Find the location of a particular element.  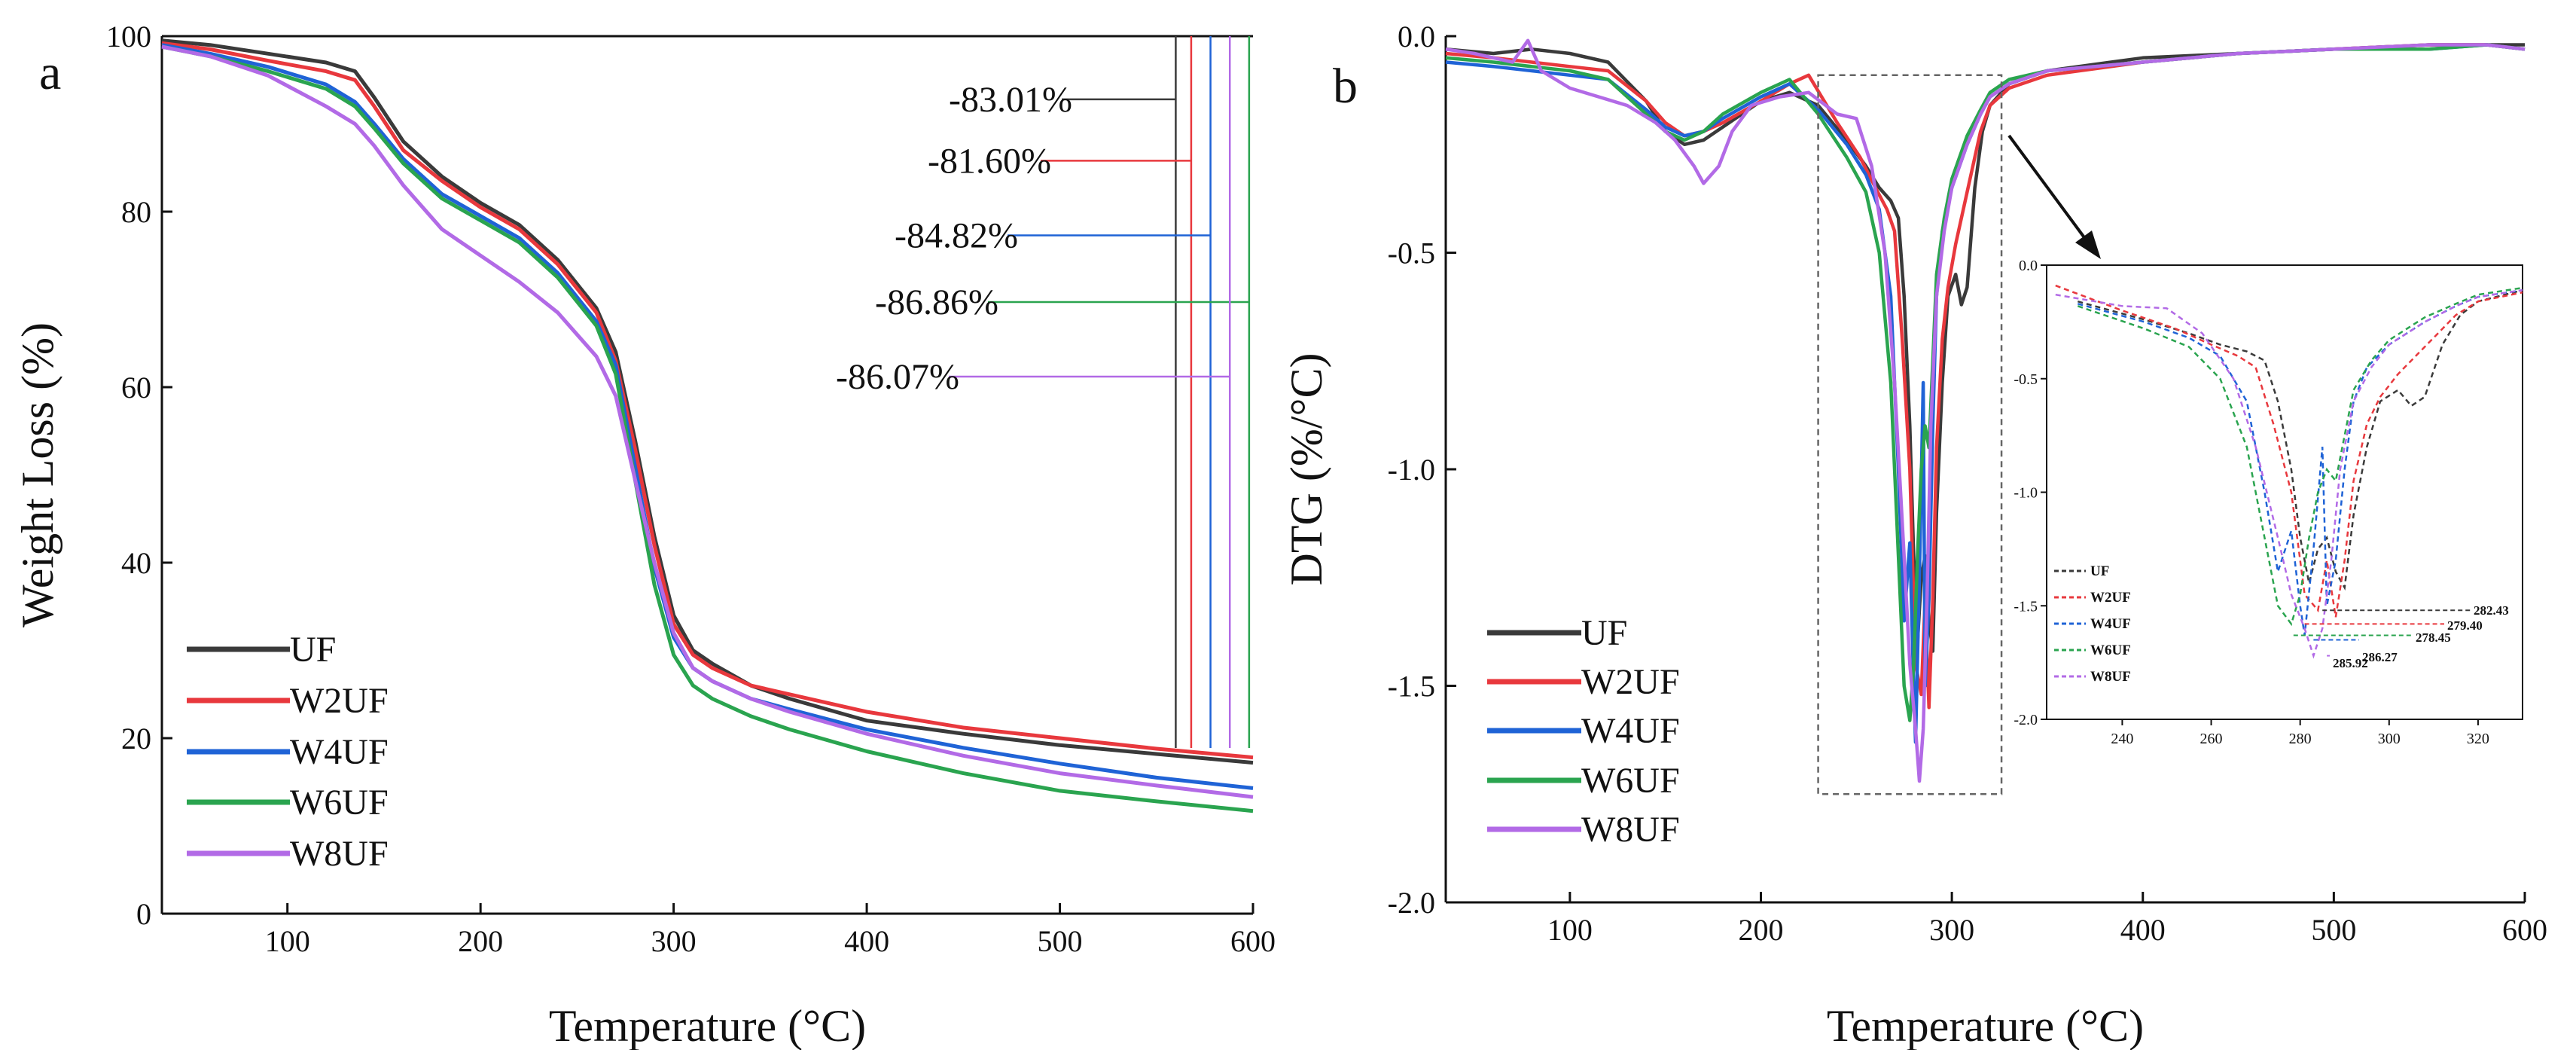

zoom-region-box is located at coordinates (1910, 434).